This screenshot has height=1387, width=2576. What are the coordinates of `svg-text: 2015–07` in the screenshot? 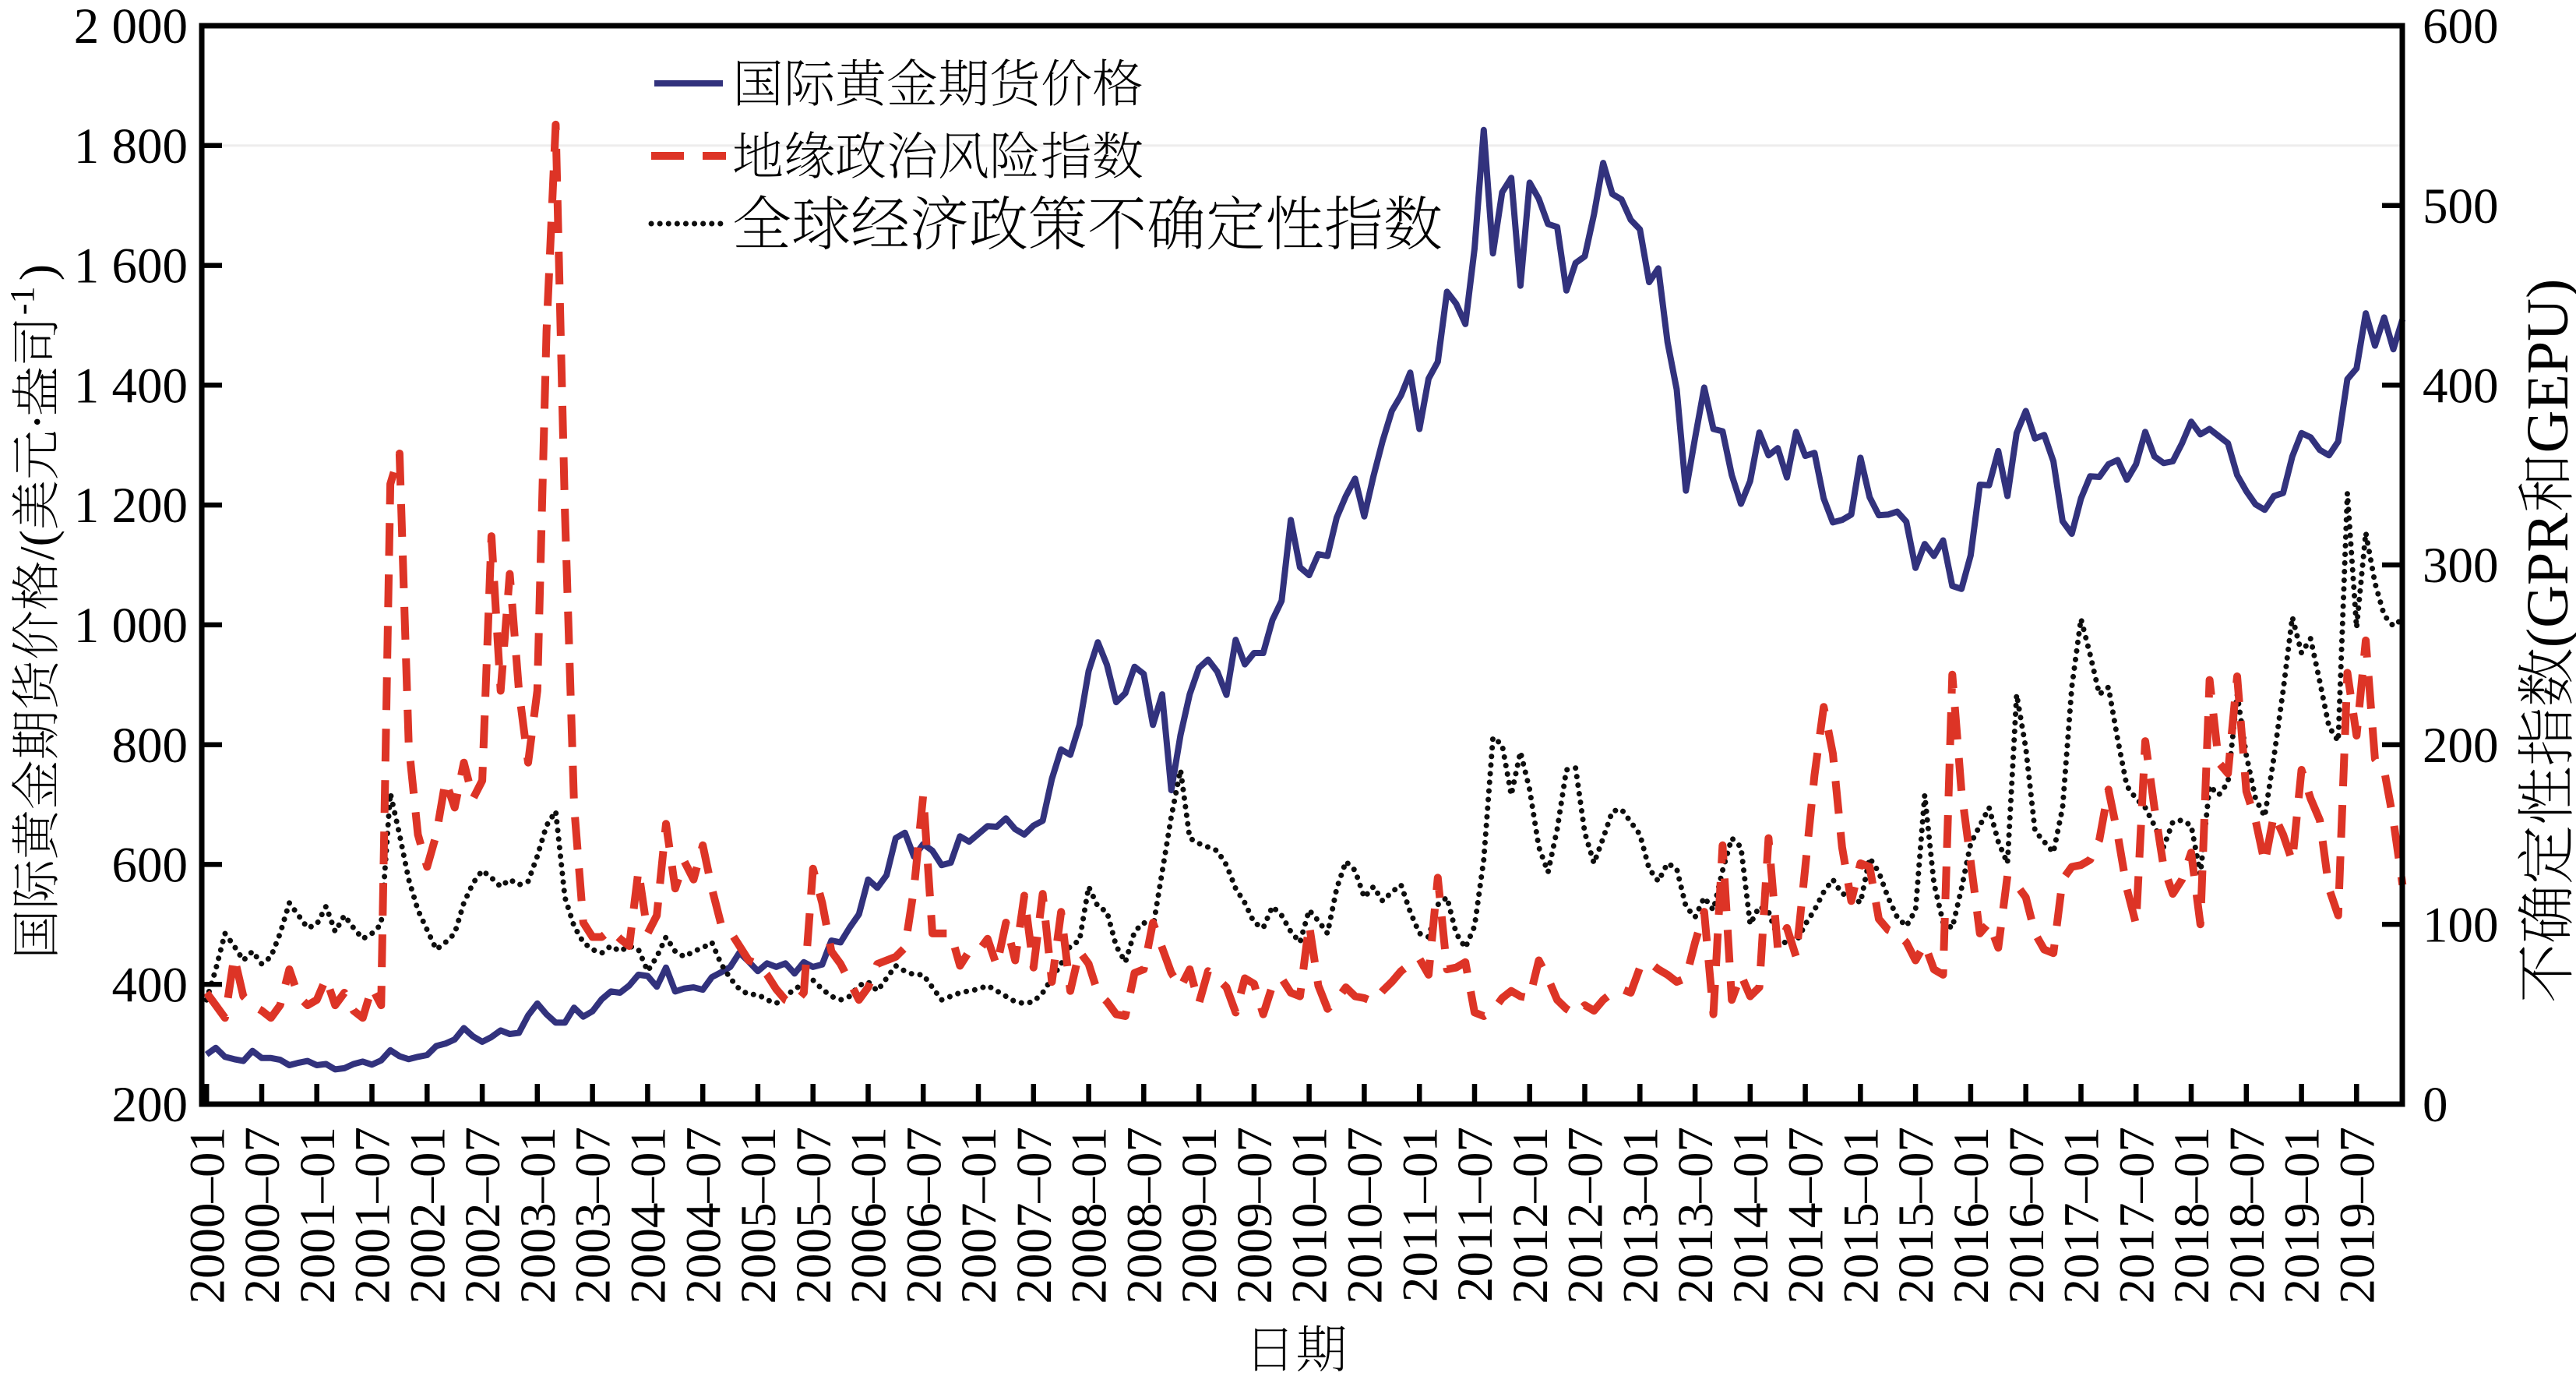 It's located at (1916, 1215).